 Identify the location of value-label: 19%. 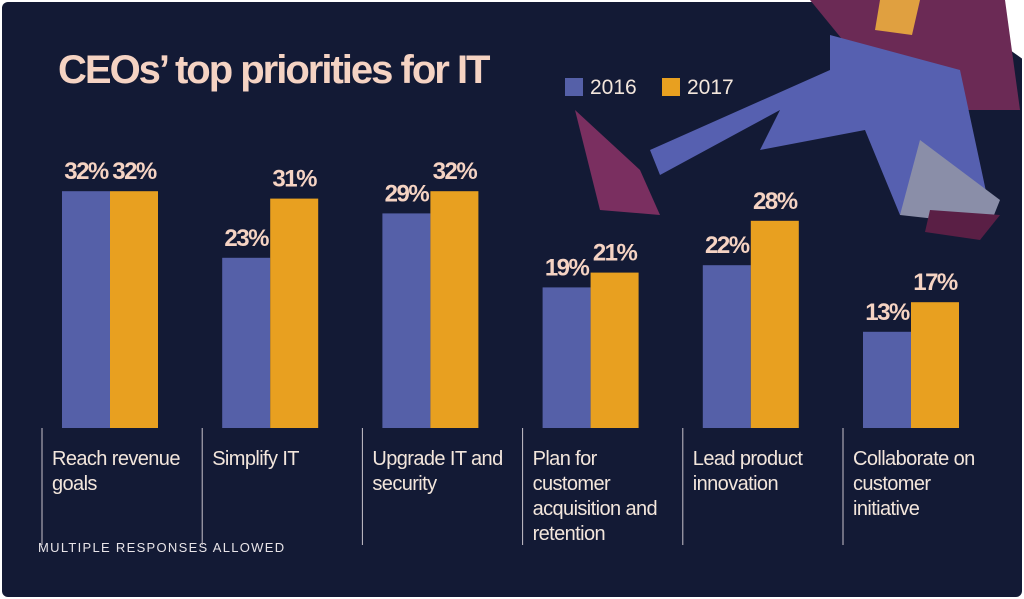
(567, 267).